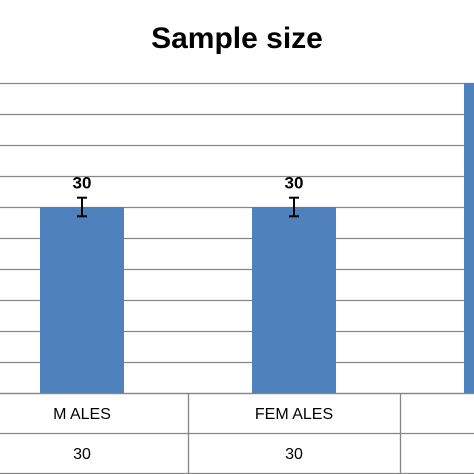  Describe the element at coordinates (237, 38) in the screenshot. I see `chart-title: Sample size` at that location.